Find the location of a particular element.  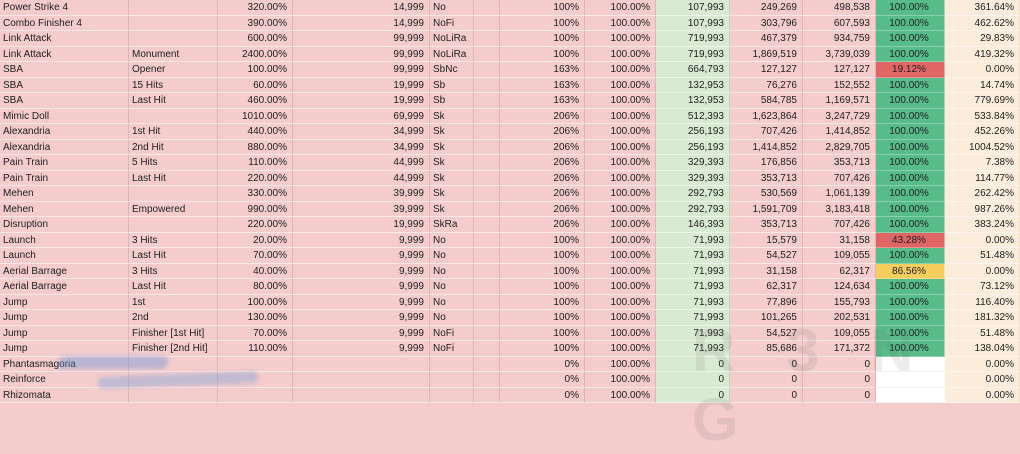

cell-dmg-b: 1,061,139 is located at coordinates (839, 194).